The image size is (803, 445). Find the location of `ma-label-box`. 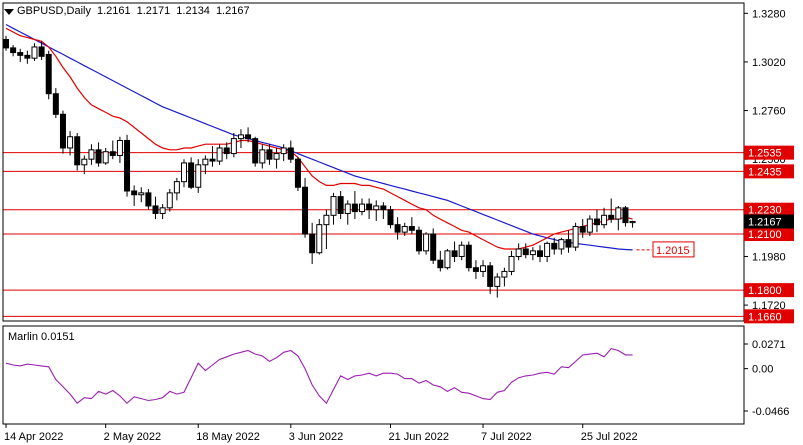

ma-label-box is located at coordinates (673, 249).